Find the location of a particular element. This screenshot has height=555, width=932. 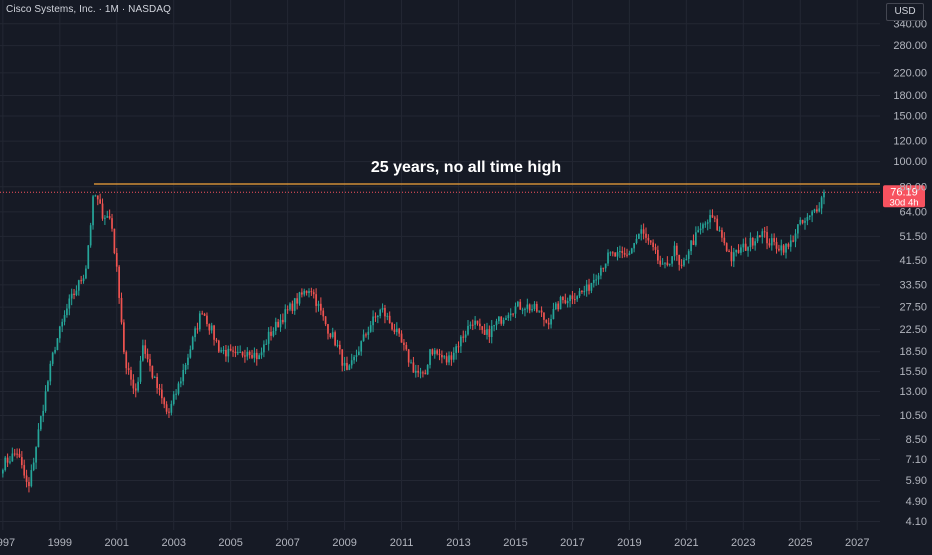

y-tick-label: 41.50 is located at coordinates (913, 261).